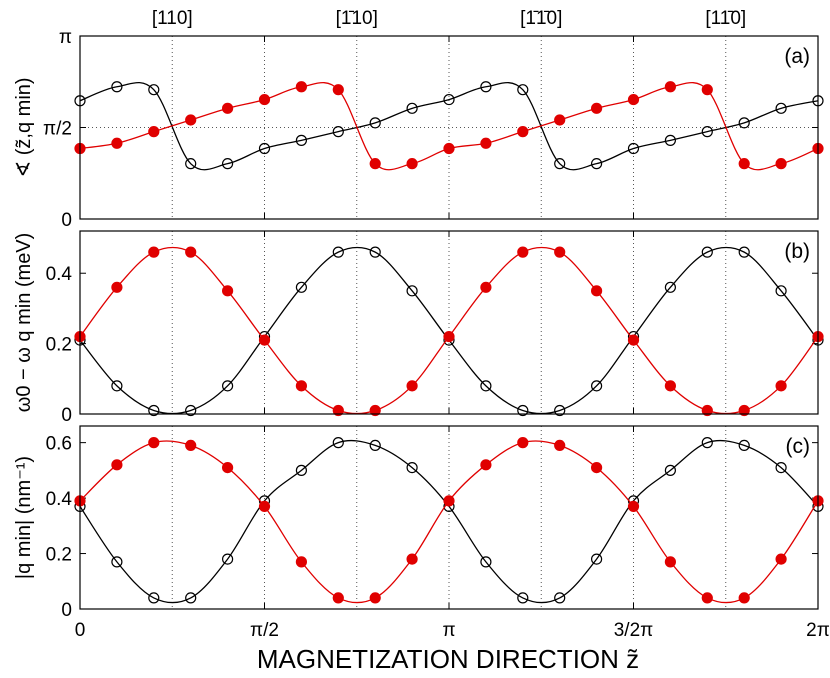  Describe the element at coordinates (80, 630) in the screenshot. I see `x-tick-label: 0` at that location.